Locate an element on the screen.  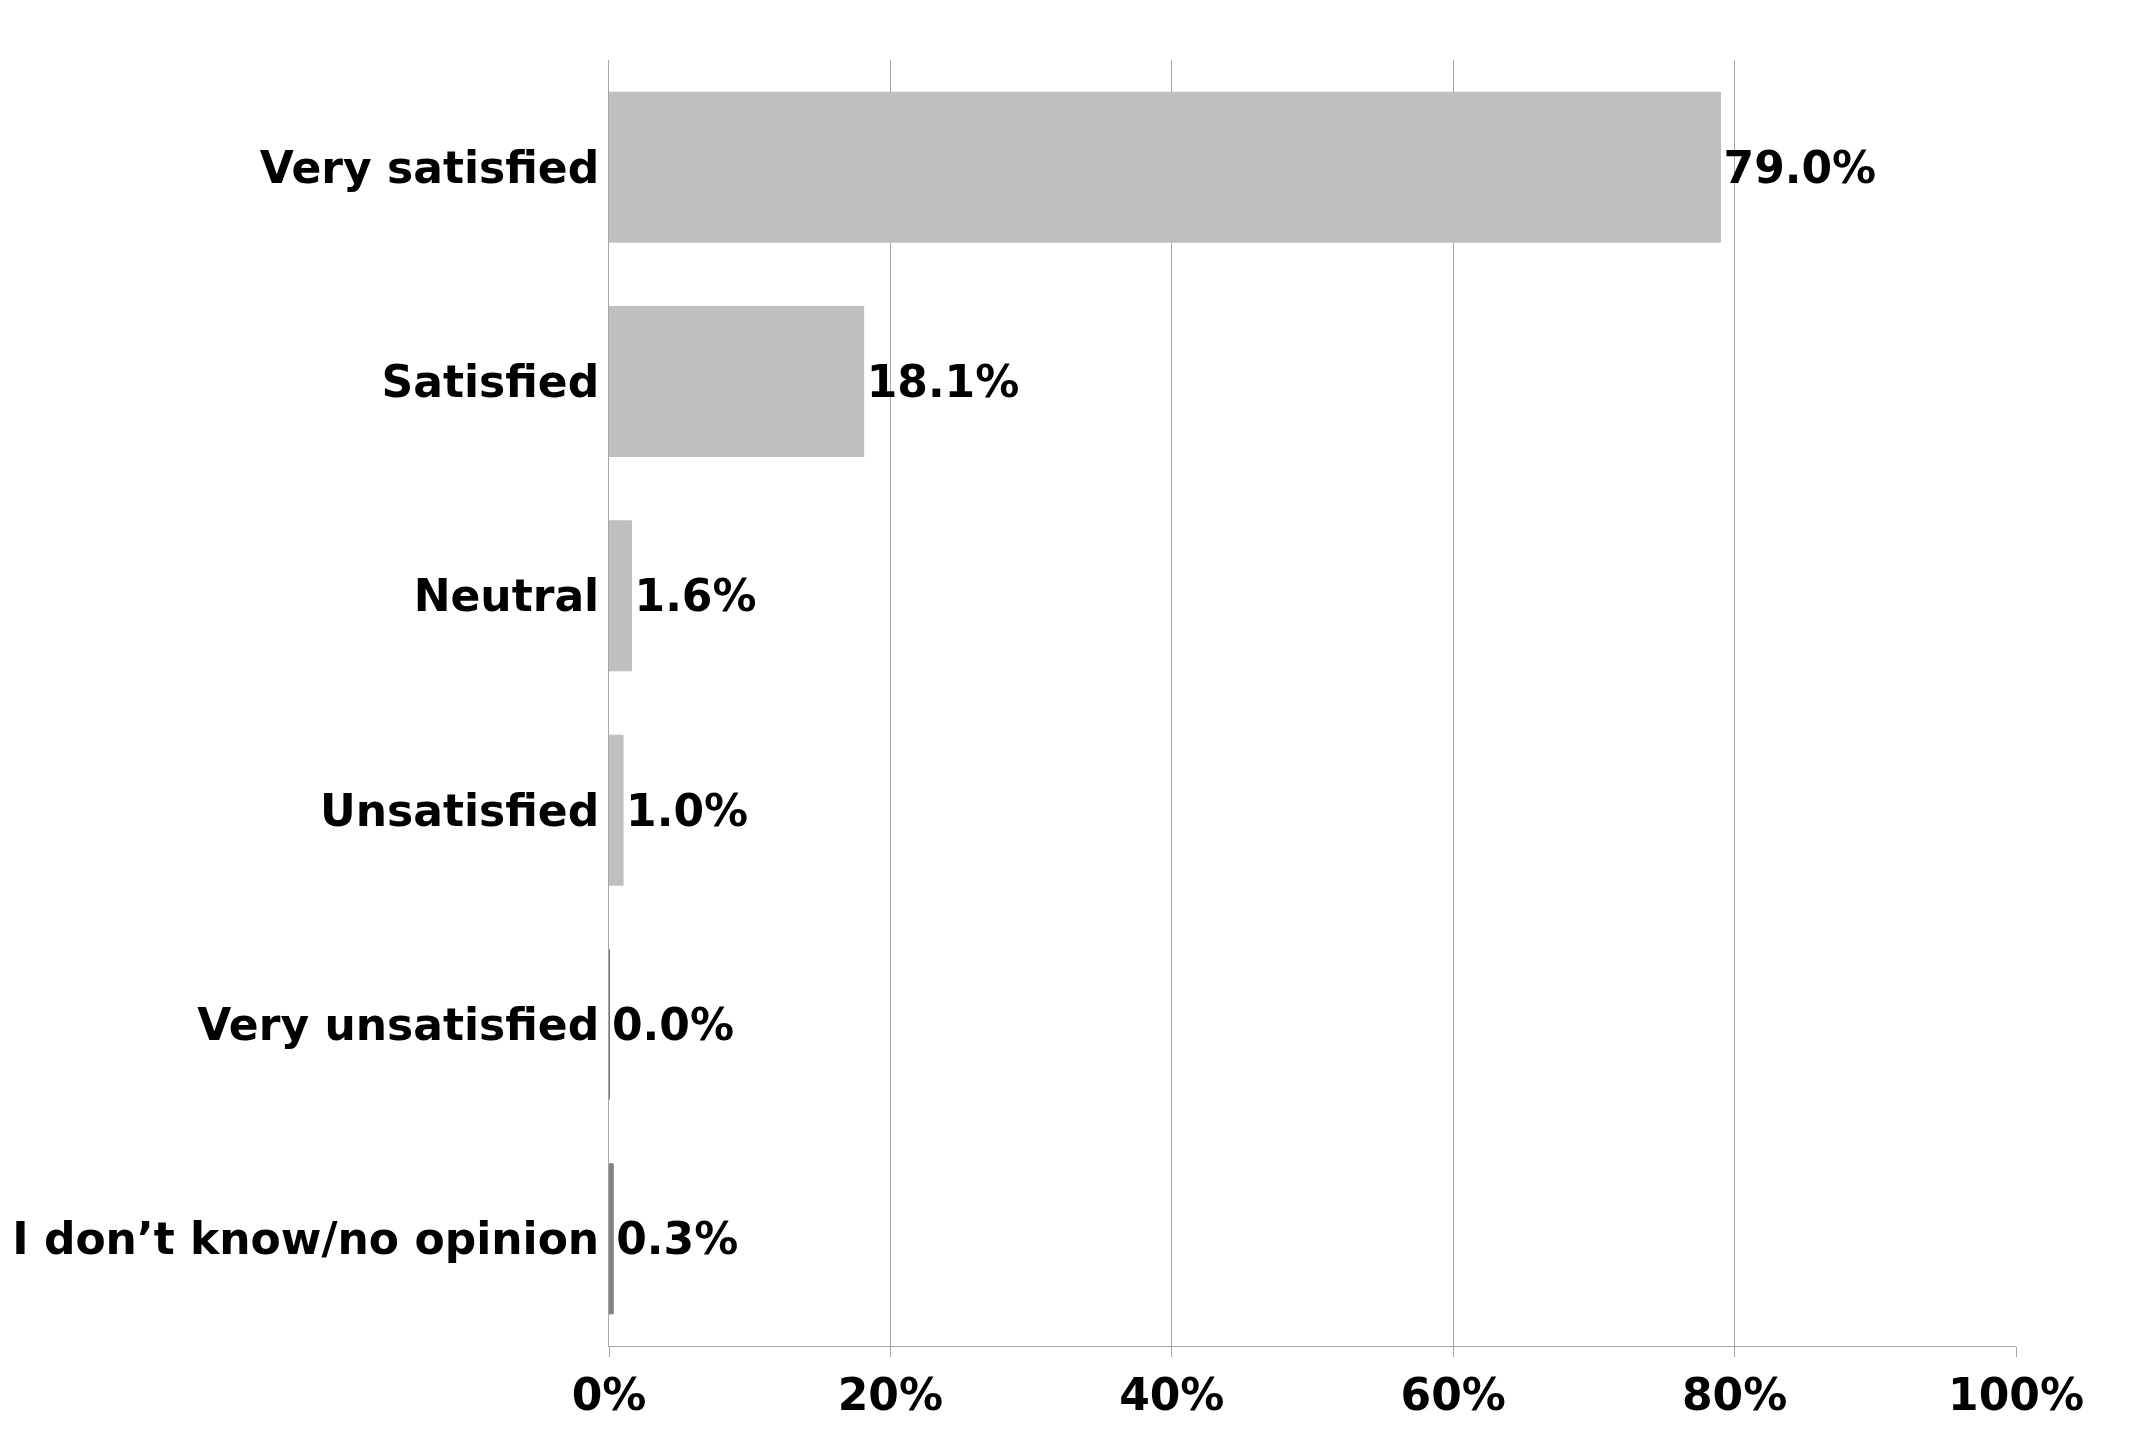
y-tick-label: Very satisfied is located at coordinates (429, 167).